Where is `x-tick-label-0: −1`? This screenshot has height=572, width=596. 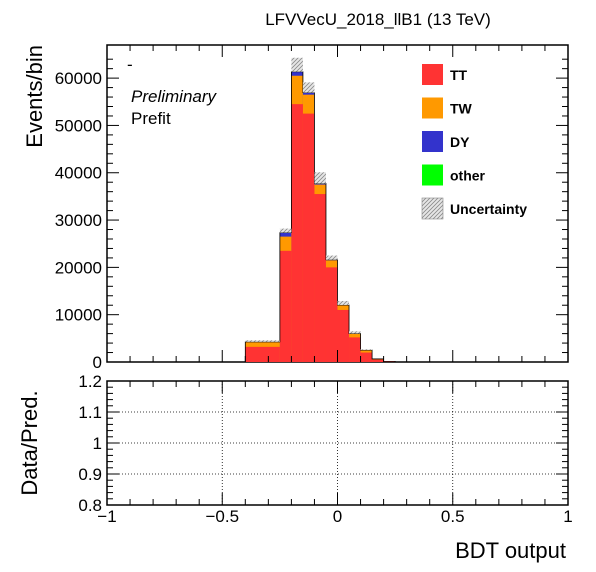
x-tick-label-0: −1 is located at coordinates (106, 516).